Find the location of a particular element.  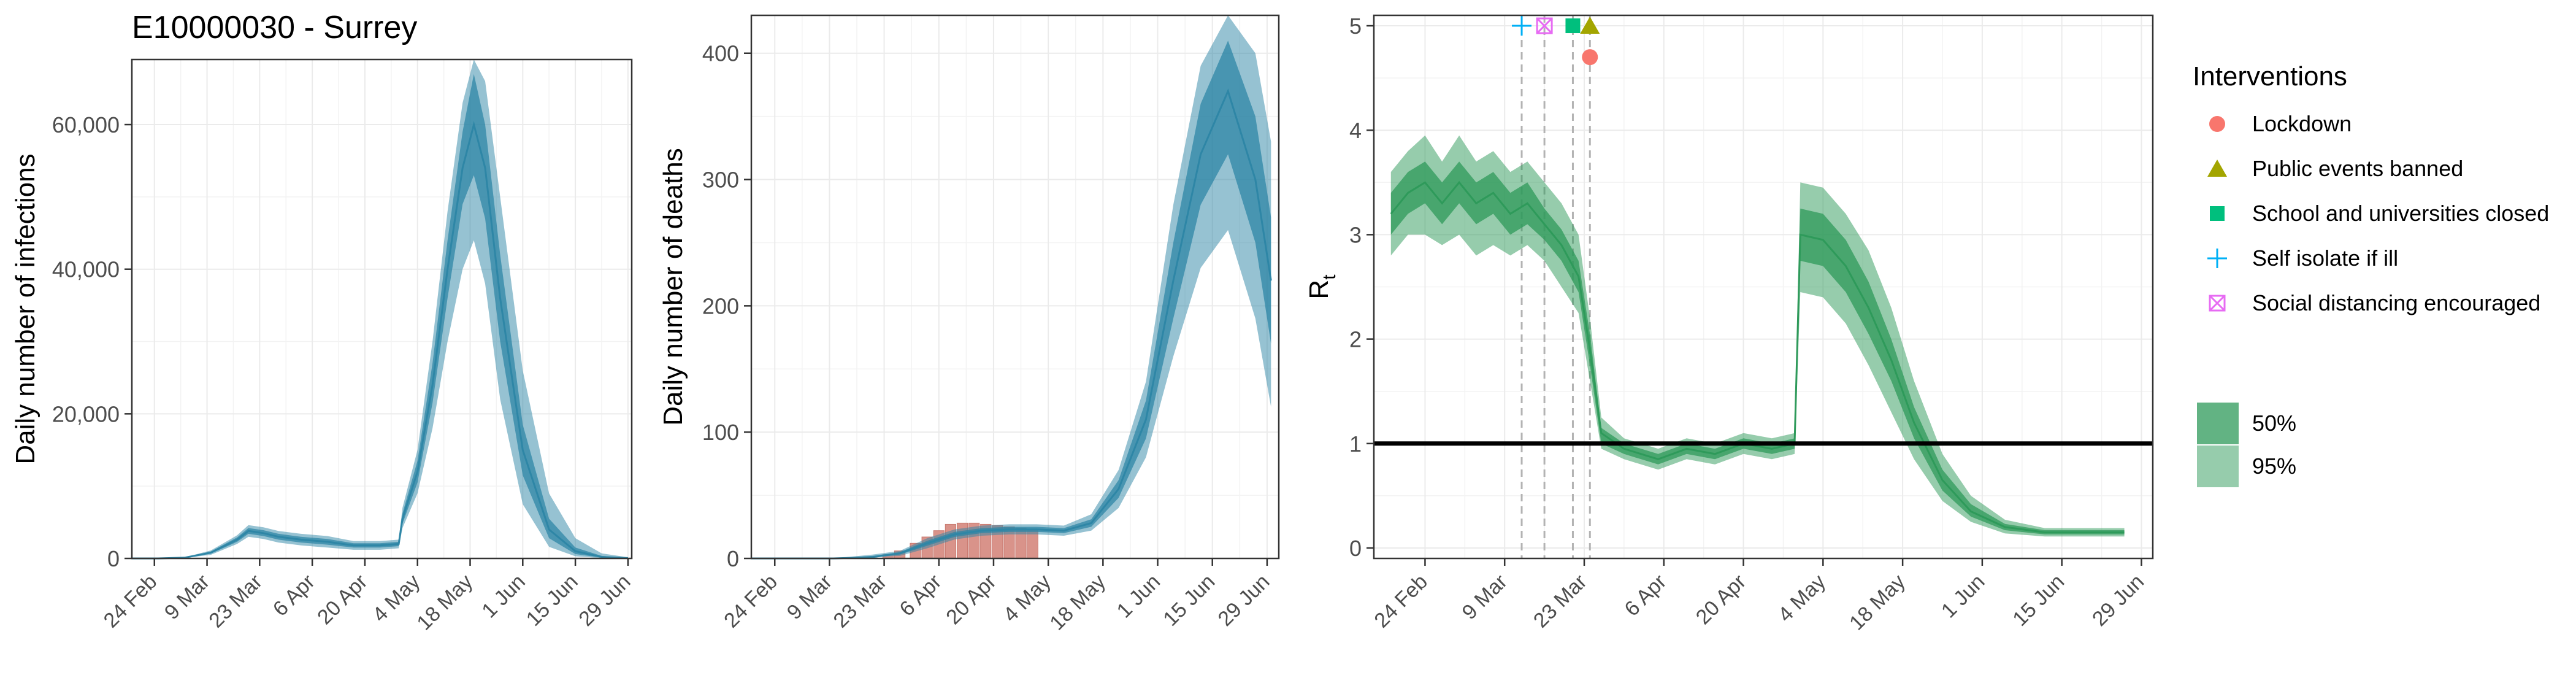

intervention-marker-boxed-x is located at coordinates (1544, 25).